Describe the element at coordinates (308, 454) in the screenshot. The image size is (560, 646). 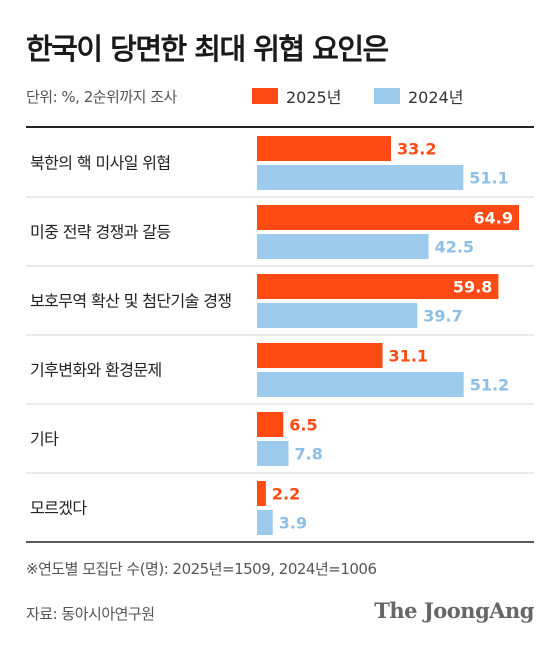
I see `value-label-2024: 7.8` at that location.